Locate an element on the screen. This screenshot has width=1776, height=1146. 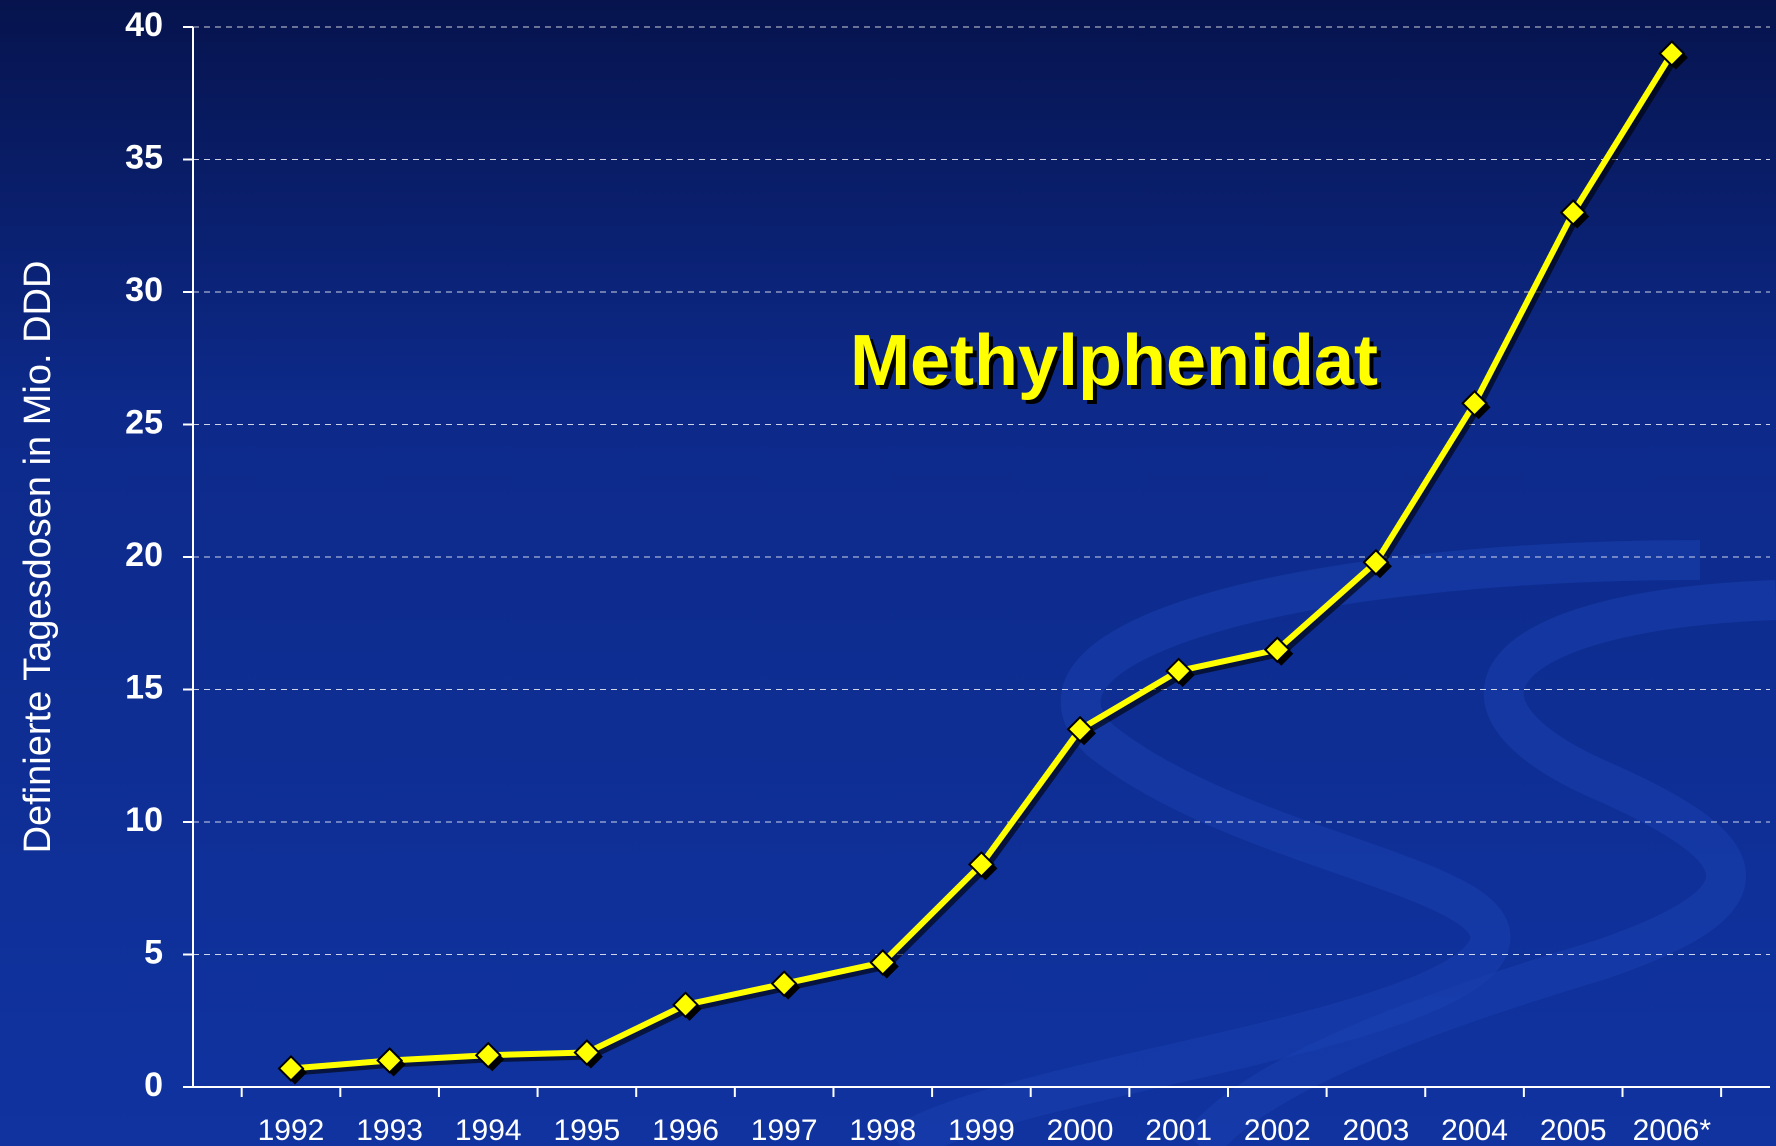
x-tick-label: 1994 is located at coordinates (488, 1130).